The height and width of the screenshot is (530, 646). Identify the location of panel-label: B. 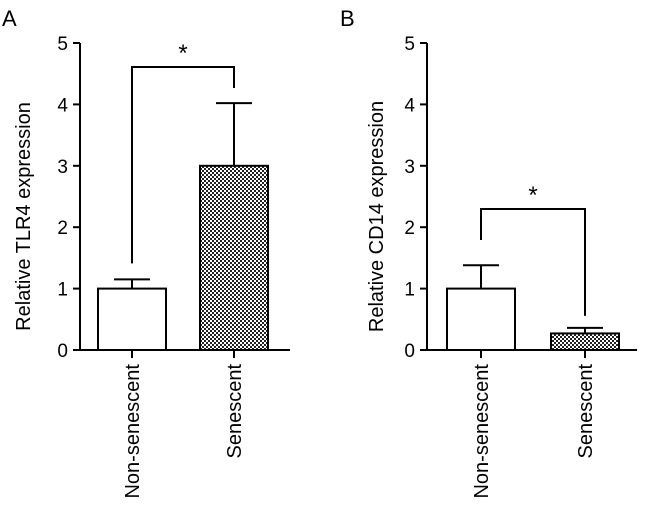
(347, 18).